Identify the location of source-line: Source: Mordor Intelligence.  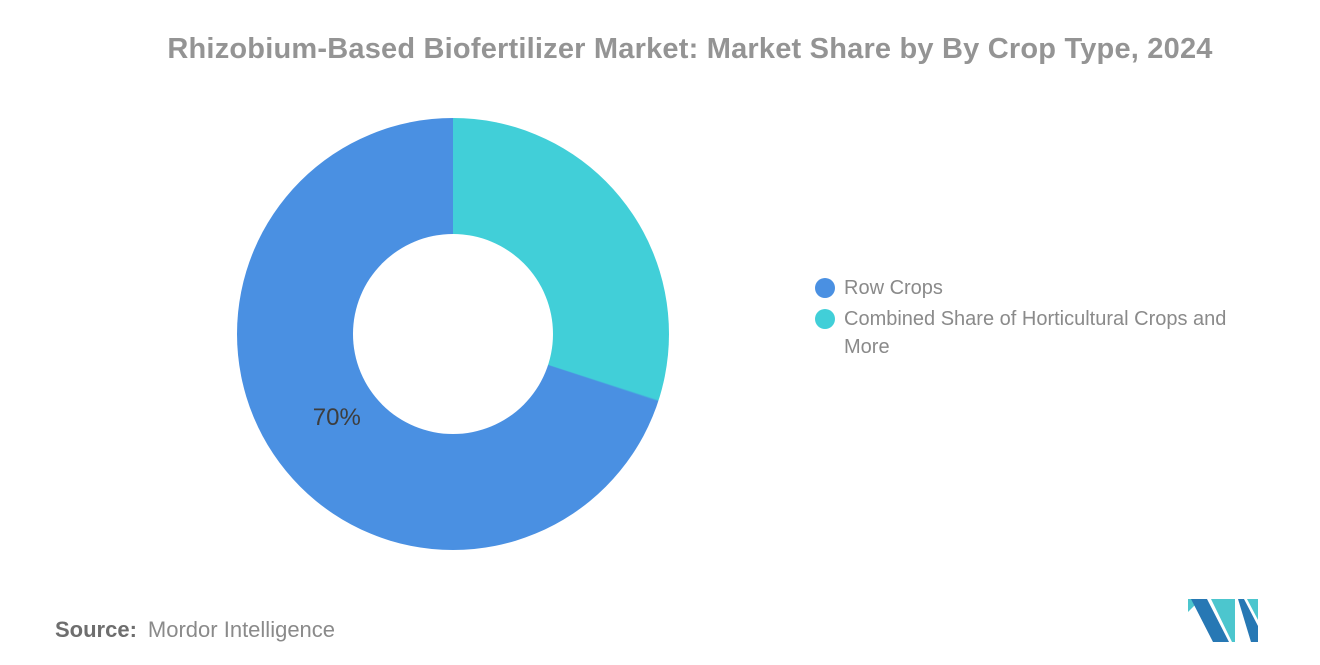
(195, 630).